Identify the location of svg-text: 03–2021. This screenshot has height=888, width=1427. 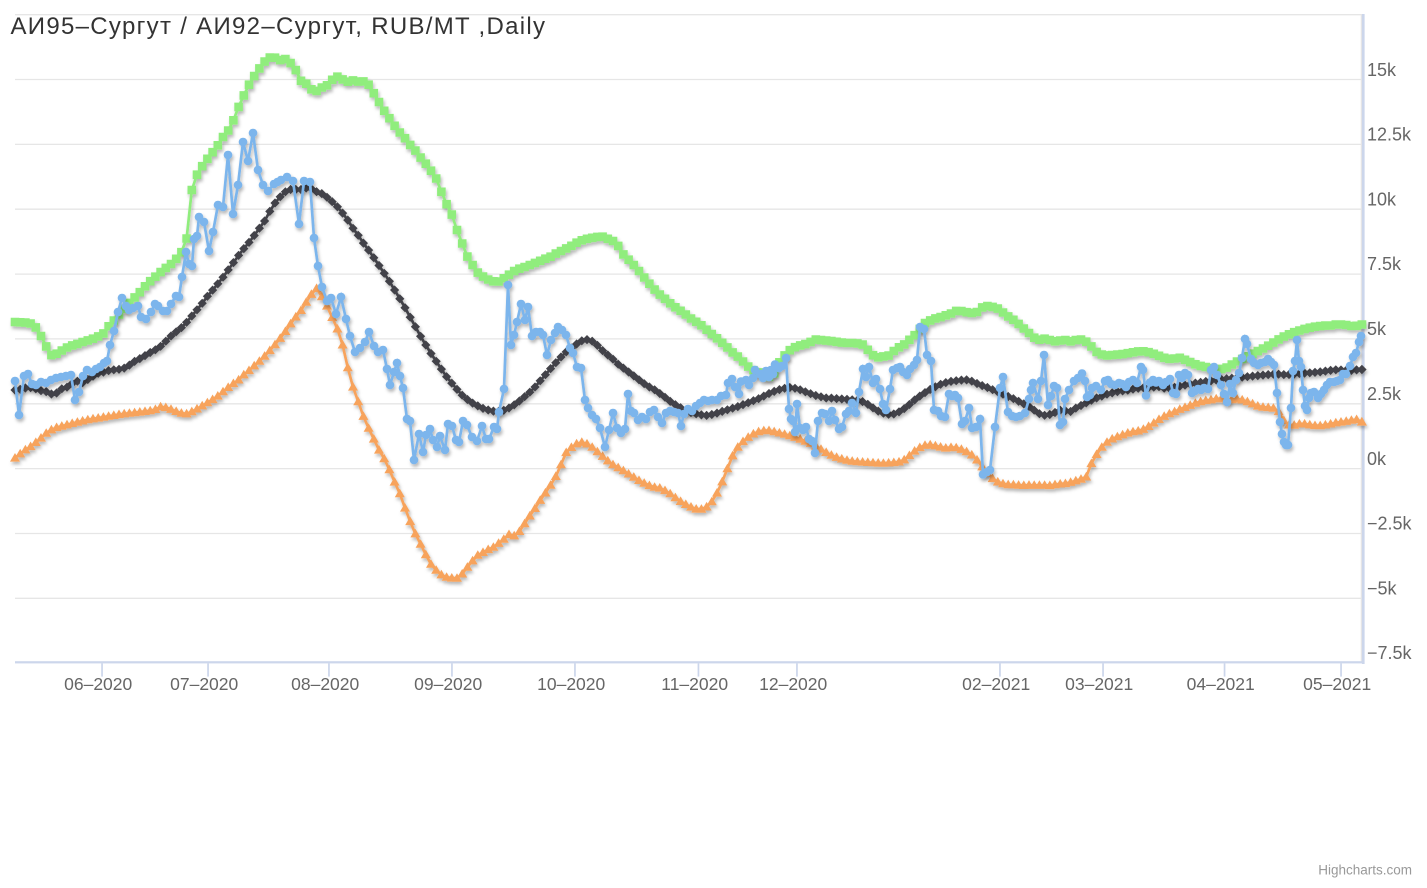
(1099, 684).